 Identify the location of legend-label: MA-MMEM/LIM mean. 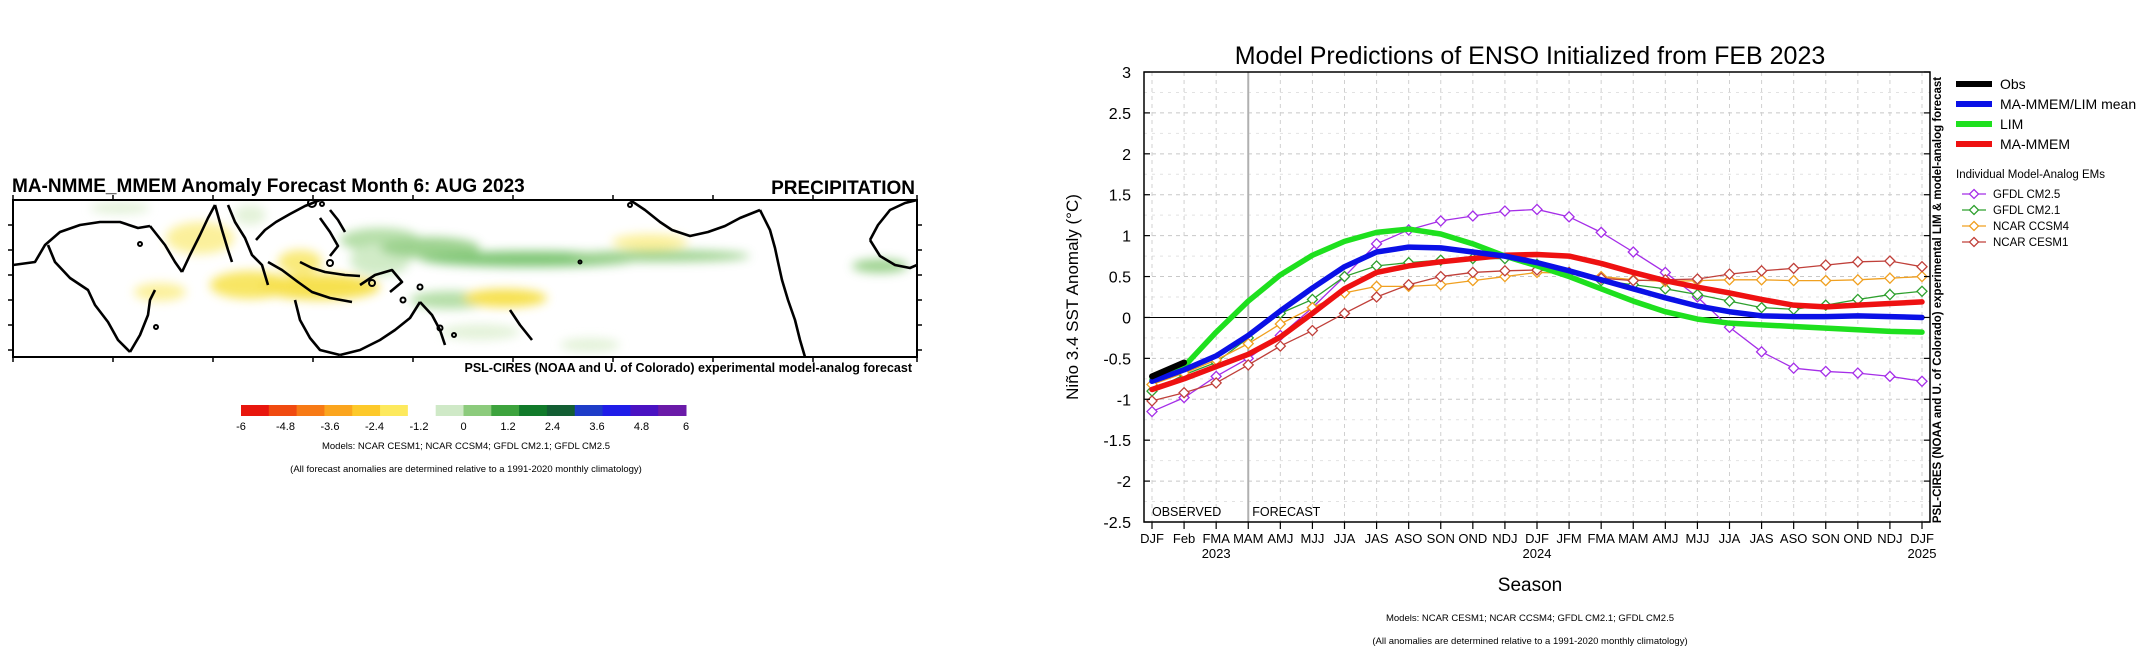
(2068, 104).